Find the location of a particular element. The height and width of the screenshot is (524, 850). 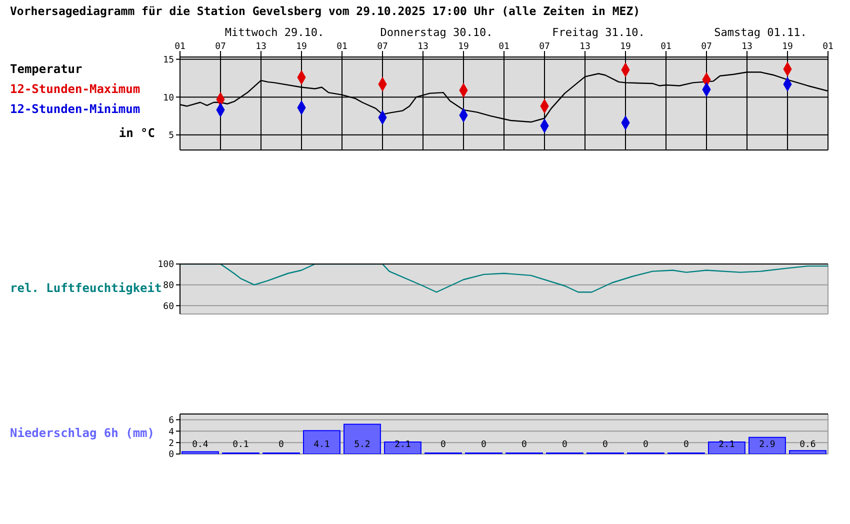

text: Niederschlag 6h (mm) is located at coordinates (82, 433).